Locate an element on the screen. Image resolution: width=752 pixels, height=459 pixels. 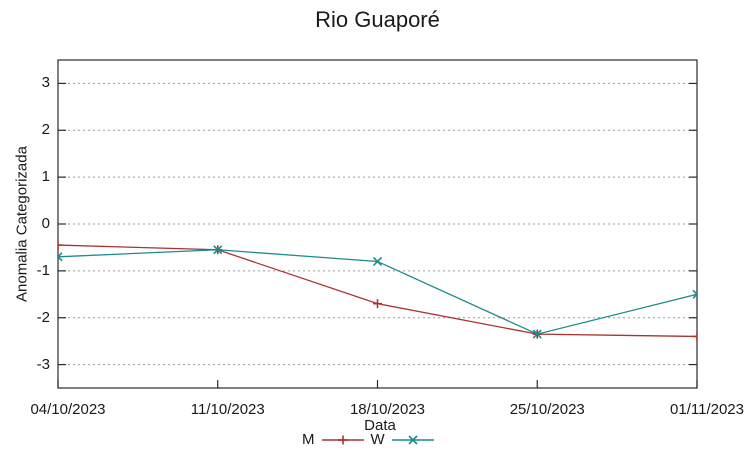
legend-label-m: M is located at coordinates (308, 439).